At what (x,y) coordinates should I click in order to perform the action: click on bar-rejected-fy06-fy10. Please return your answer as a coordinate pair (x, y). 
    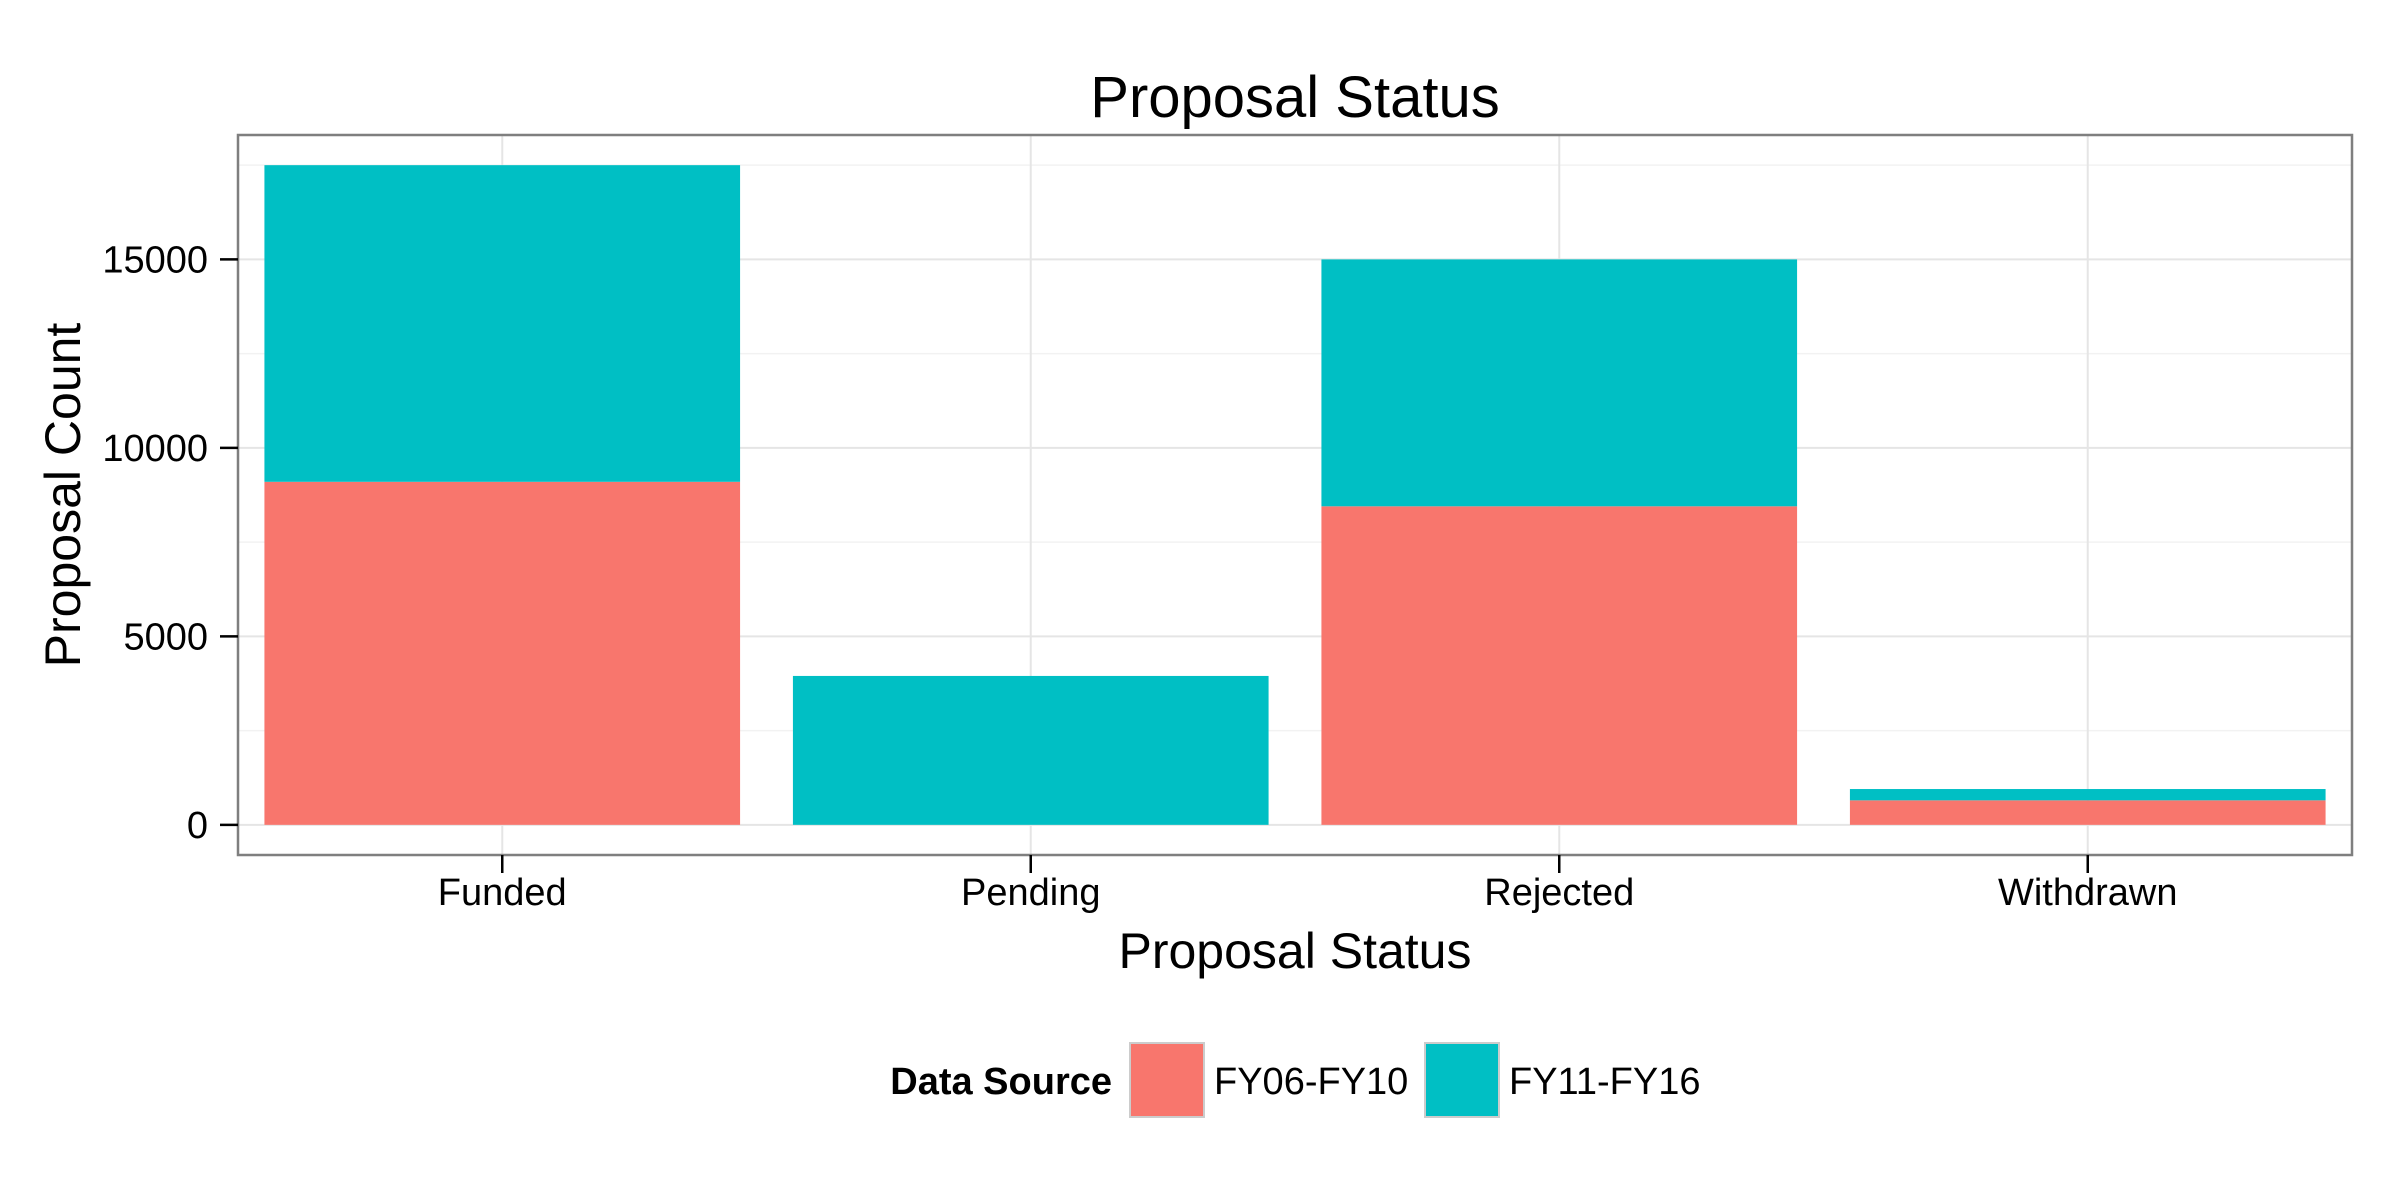
    Looking at the image, I should click on (1559, 665).